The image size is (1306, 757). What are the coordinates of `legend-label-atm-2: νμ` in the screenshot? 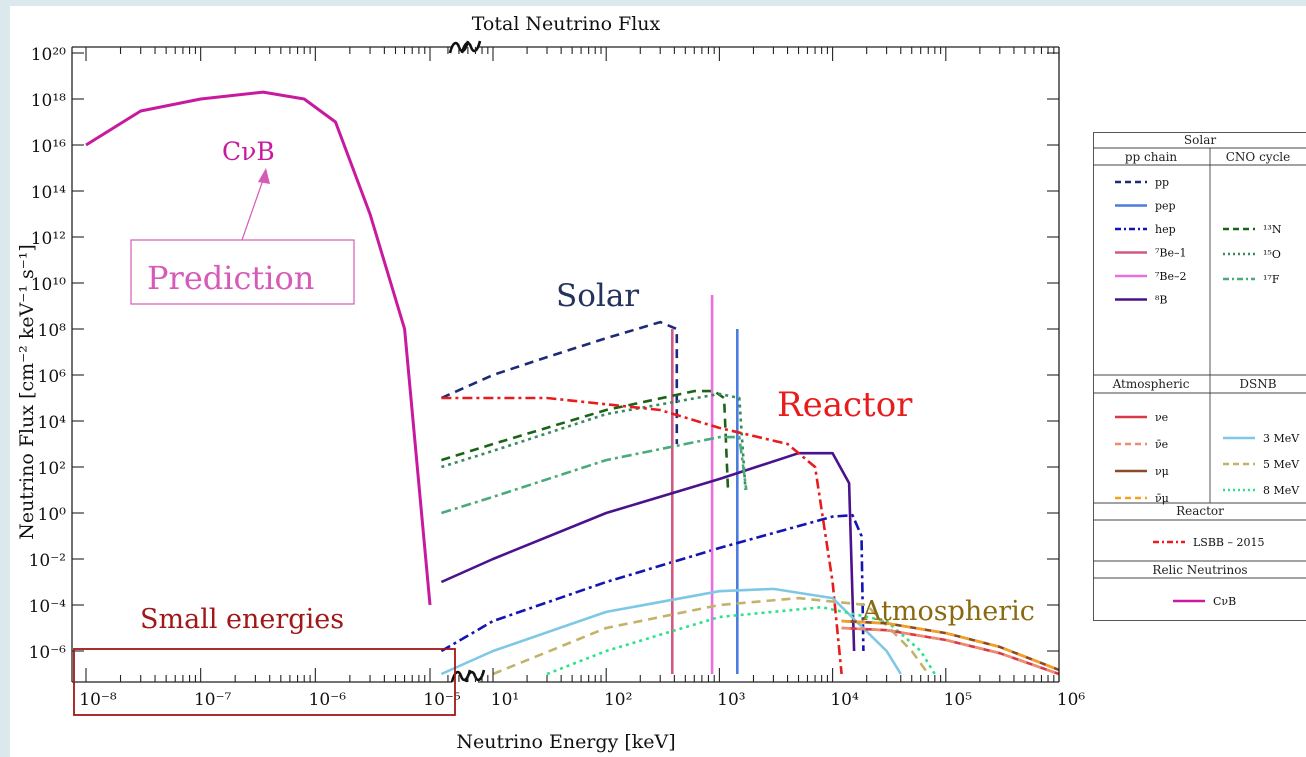 It's located at (1162, 471).